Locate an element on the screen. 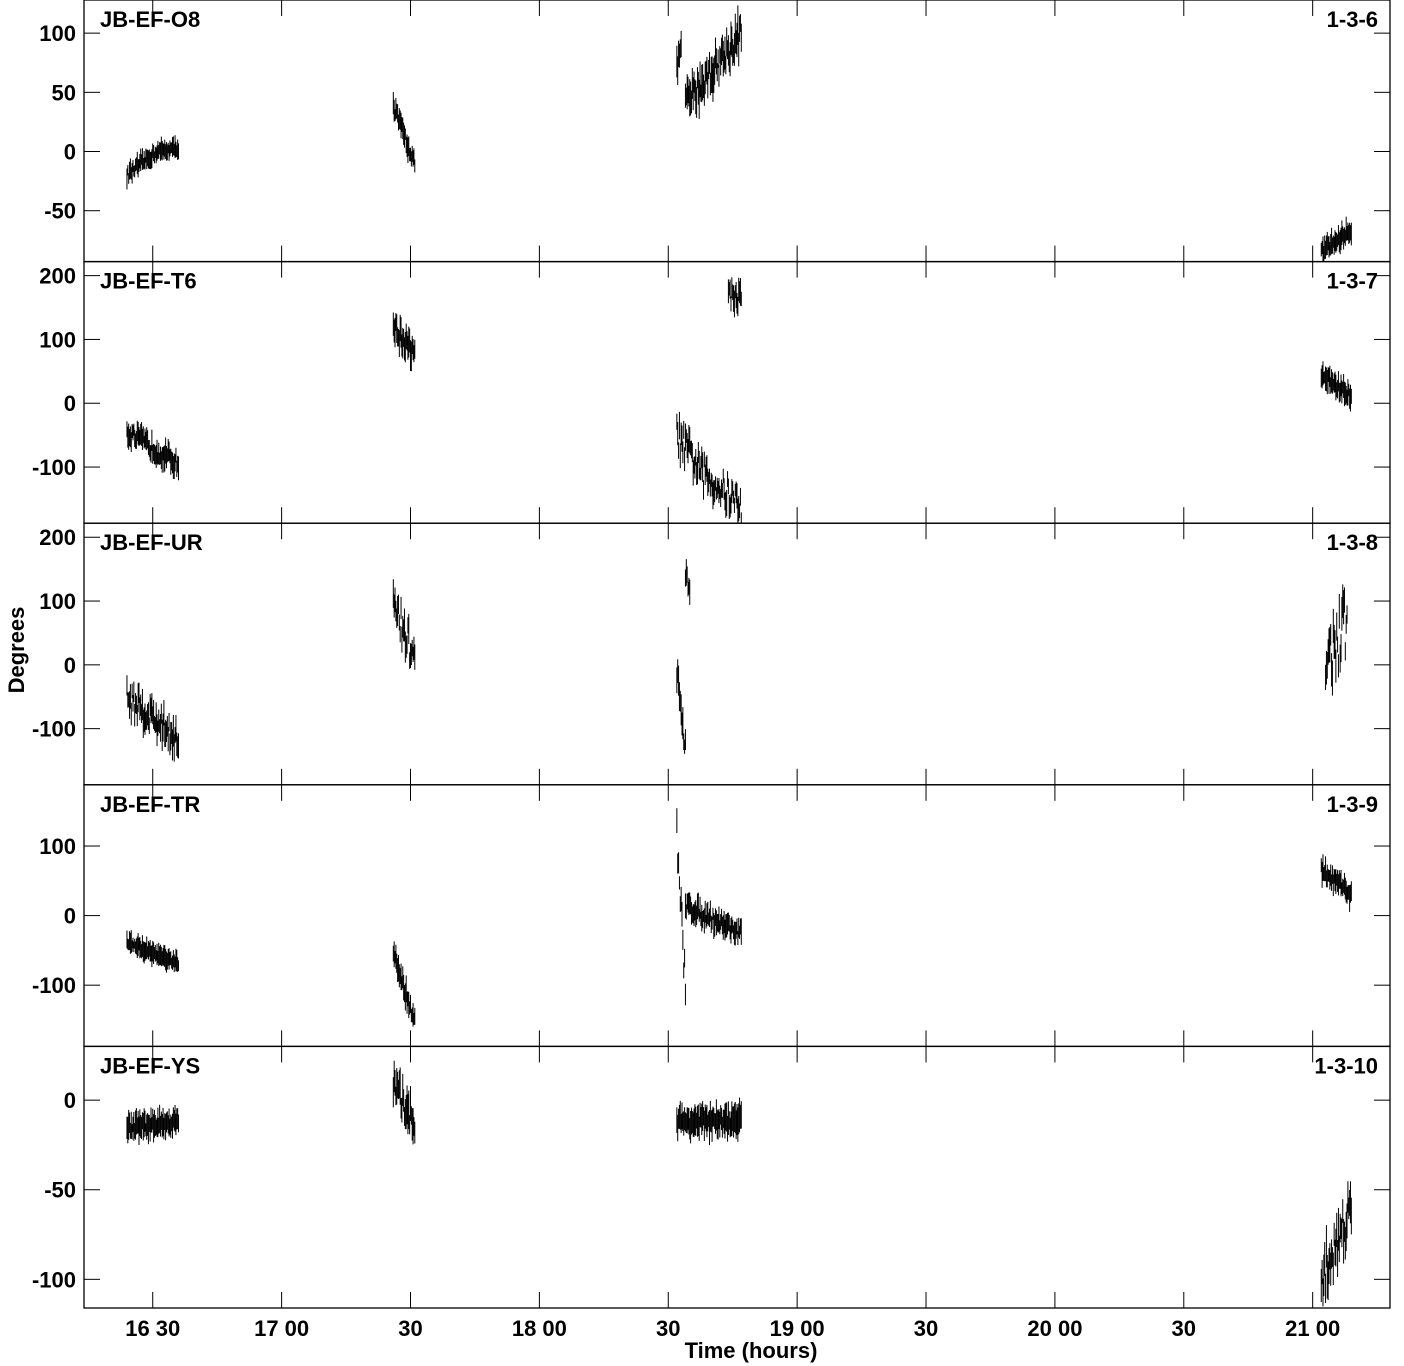 This screenshot has height=1366, width=1404. panel-code-label: 1-3-7 is located at coordinates (1352, 281).